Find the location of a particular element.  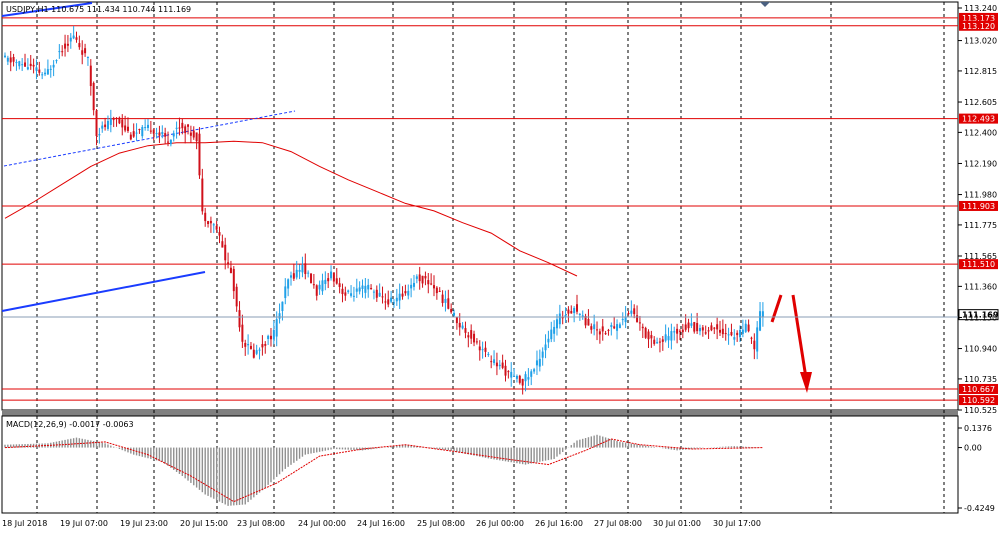

forecast-arrow-up is located at coordinates (776, 308).